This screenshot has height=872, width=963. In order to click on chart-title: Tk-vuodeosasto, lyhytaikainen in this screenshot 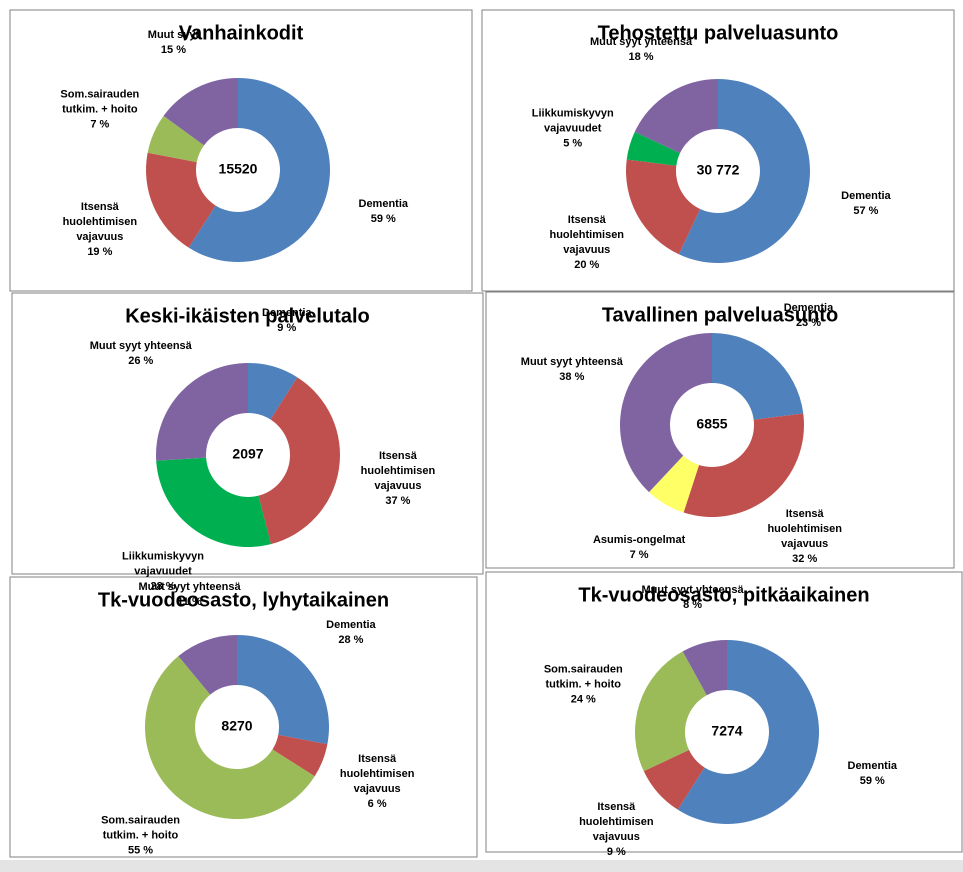, I will do `click(243, 600)`.